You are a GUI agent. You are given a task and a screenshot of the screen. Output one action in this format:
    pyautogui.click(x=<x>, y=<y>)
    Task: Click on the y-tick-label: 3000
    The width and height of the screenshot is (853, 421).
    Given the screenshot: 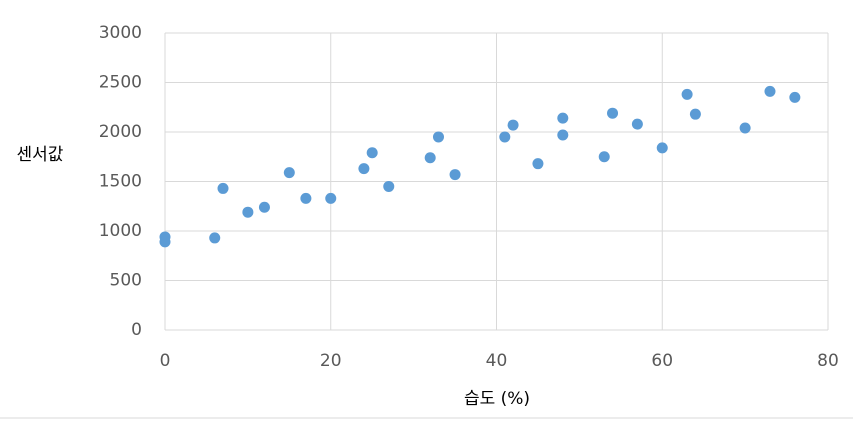 What is the action you would take?
    pyautogui.click(x=120, y=33)
    